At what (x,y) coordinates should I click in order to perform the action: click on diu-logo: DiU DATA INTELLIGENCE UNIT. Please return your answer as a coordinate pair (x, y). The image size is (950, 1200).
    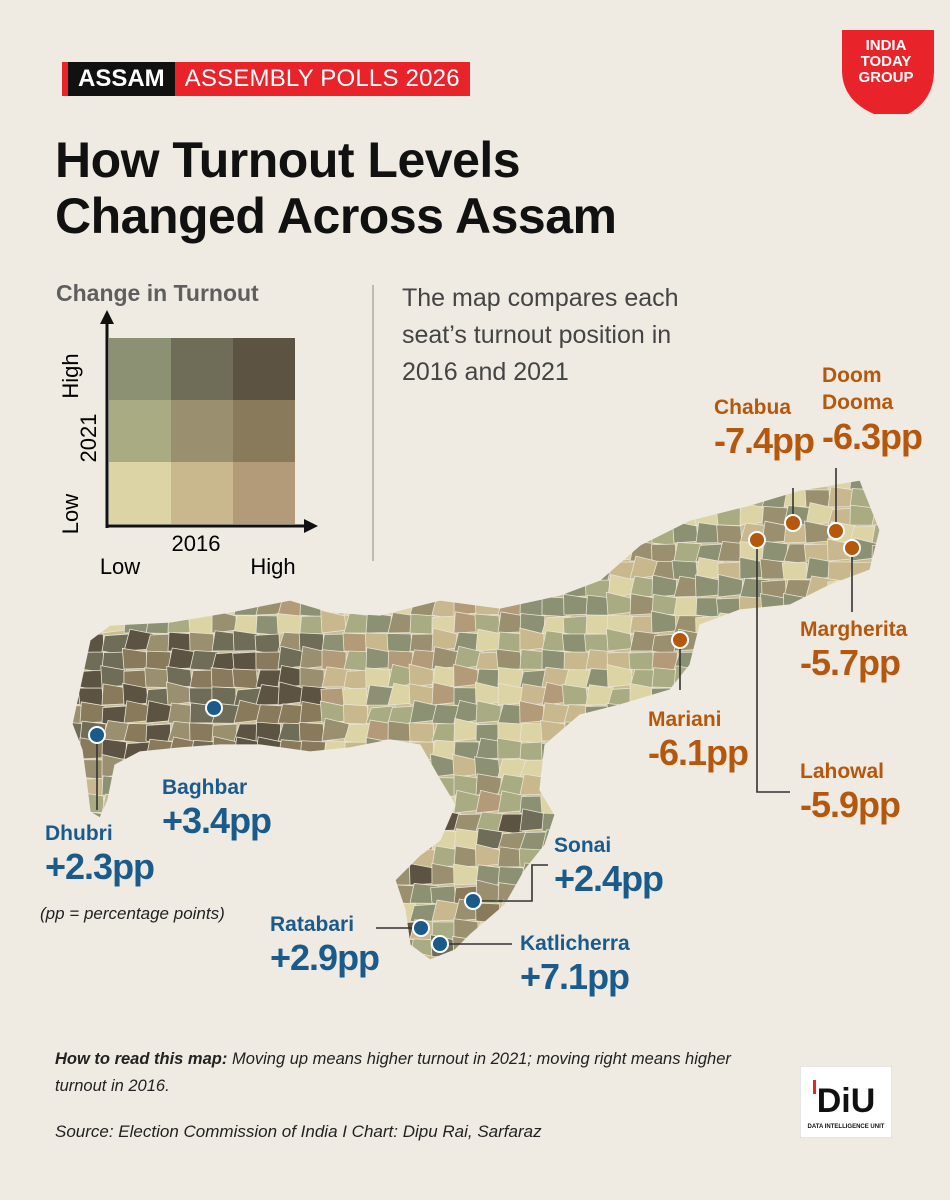
    Looking at the image, I should click on (846, 1102).